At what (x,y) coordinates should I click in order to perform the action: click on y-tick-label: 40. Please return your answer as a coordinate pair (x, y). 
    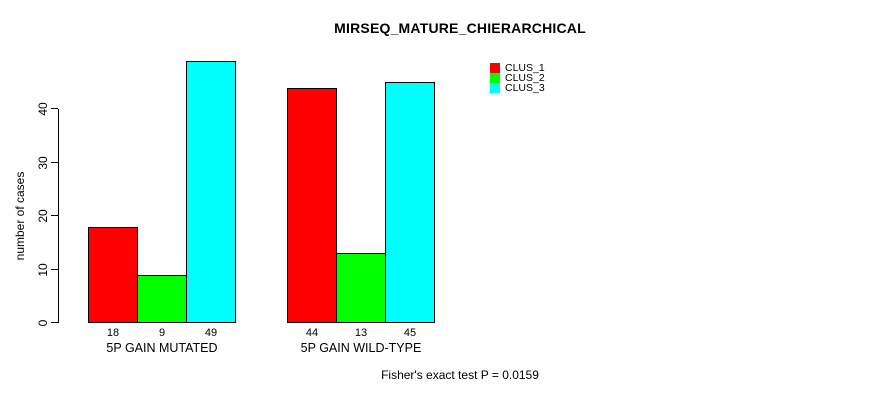
    Looking at the image, I should click on (43, 108).